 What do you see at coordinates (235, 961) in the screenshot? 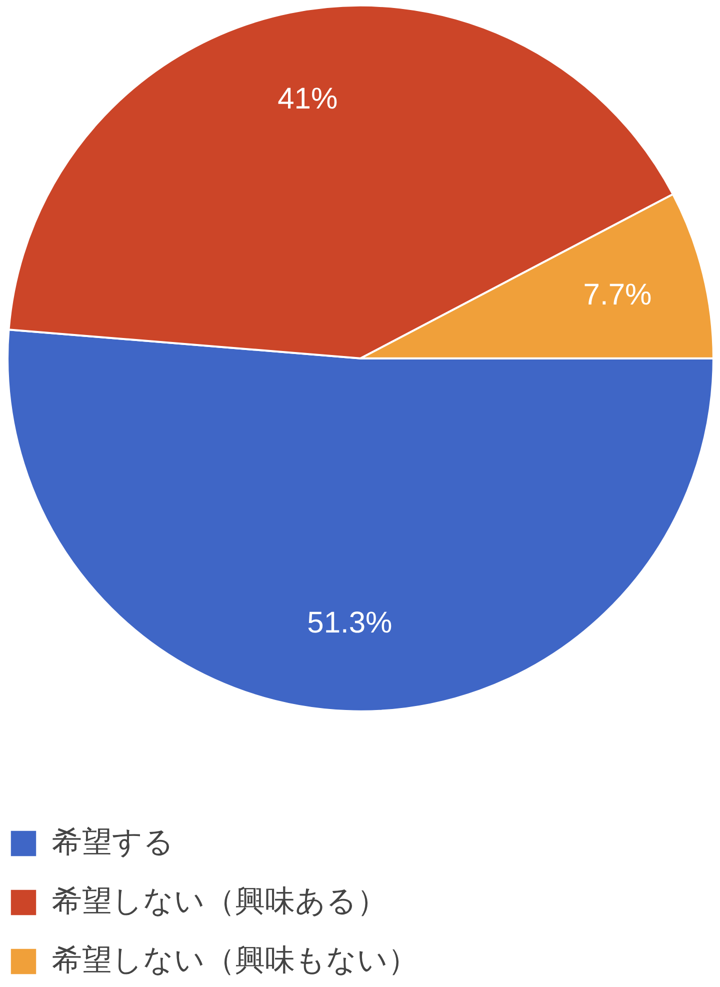
I see `legend-label: 希望しない（興味もない）` at bounding box center [235, 961].